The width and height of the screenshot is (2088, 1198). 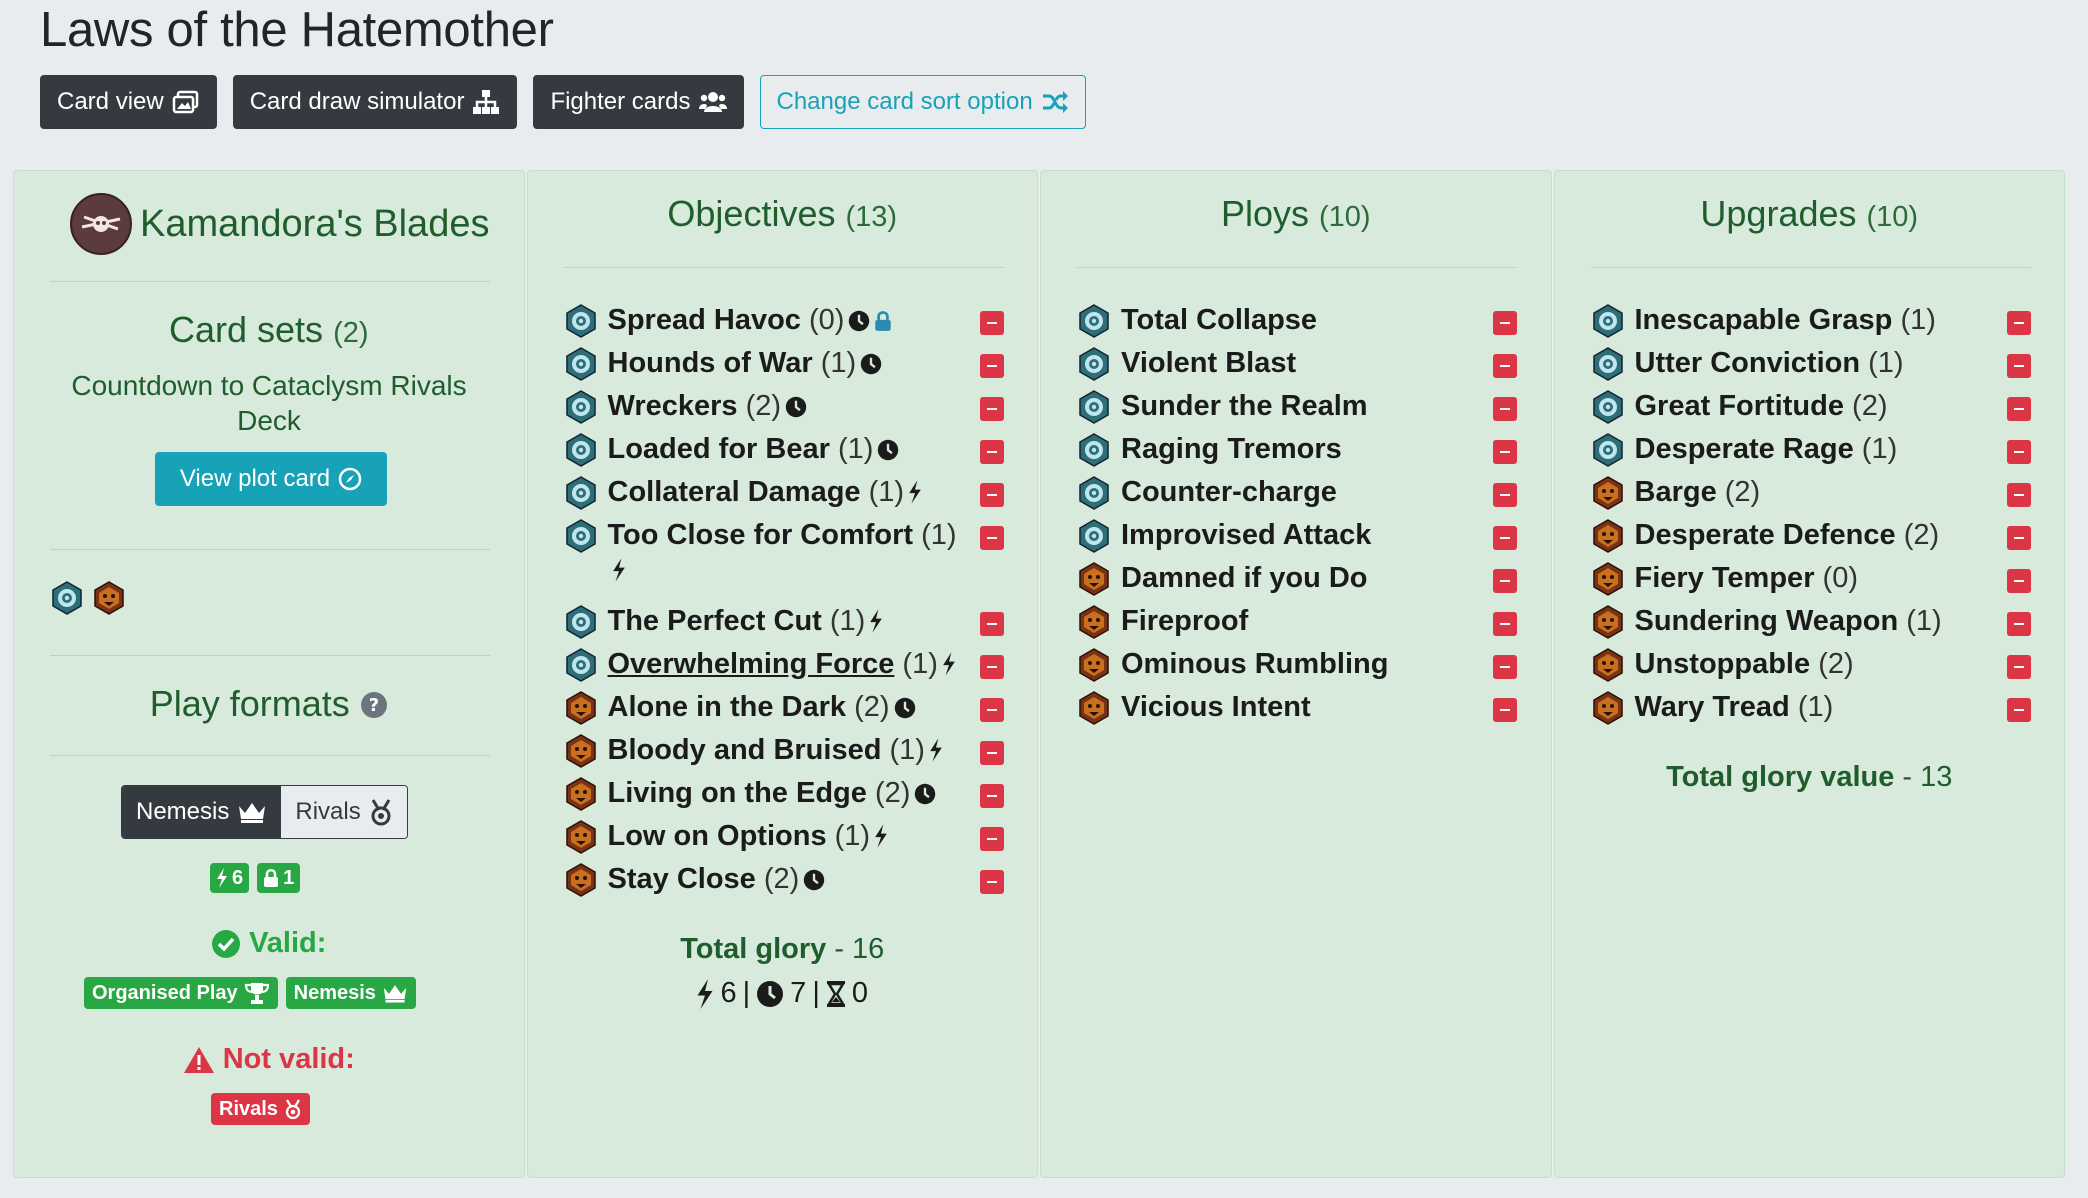 I want to click on fighter-cards-button: Fighter cards, so click(x=638, y=102).